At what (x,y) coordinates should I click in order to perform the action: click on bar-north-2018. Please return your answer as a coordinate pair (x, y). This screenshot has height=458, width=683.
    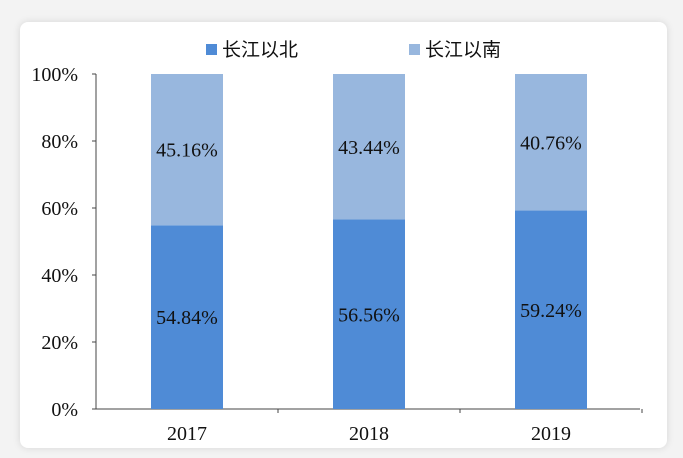
    Looking at the image, I should click on (369, 314).